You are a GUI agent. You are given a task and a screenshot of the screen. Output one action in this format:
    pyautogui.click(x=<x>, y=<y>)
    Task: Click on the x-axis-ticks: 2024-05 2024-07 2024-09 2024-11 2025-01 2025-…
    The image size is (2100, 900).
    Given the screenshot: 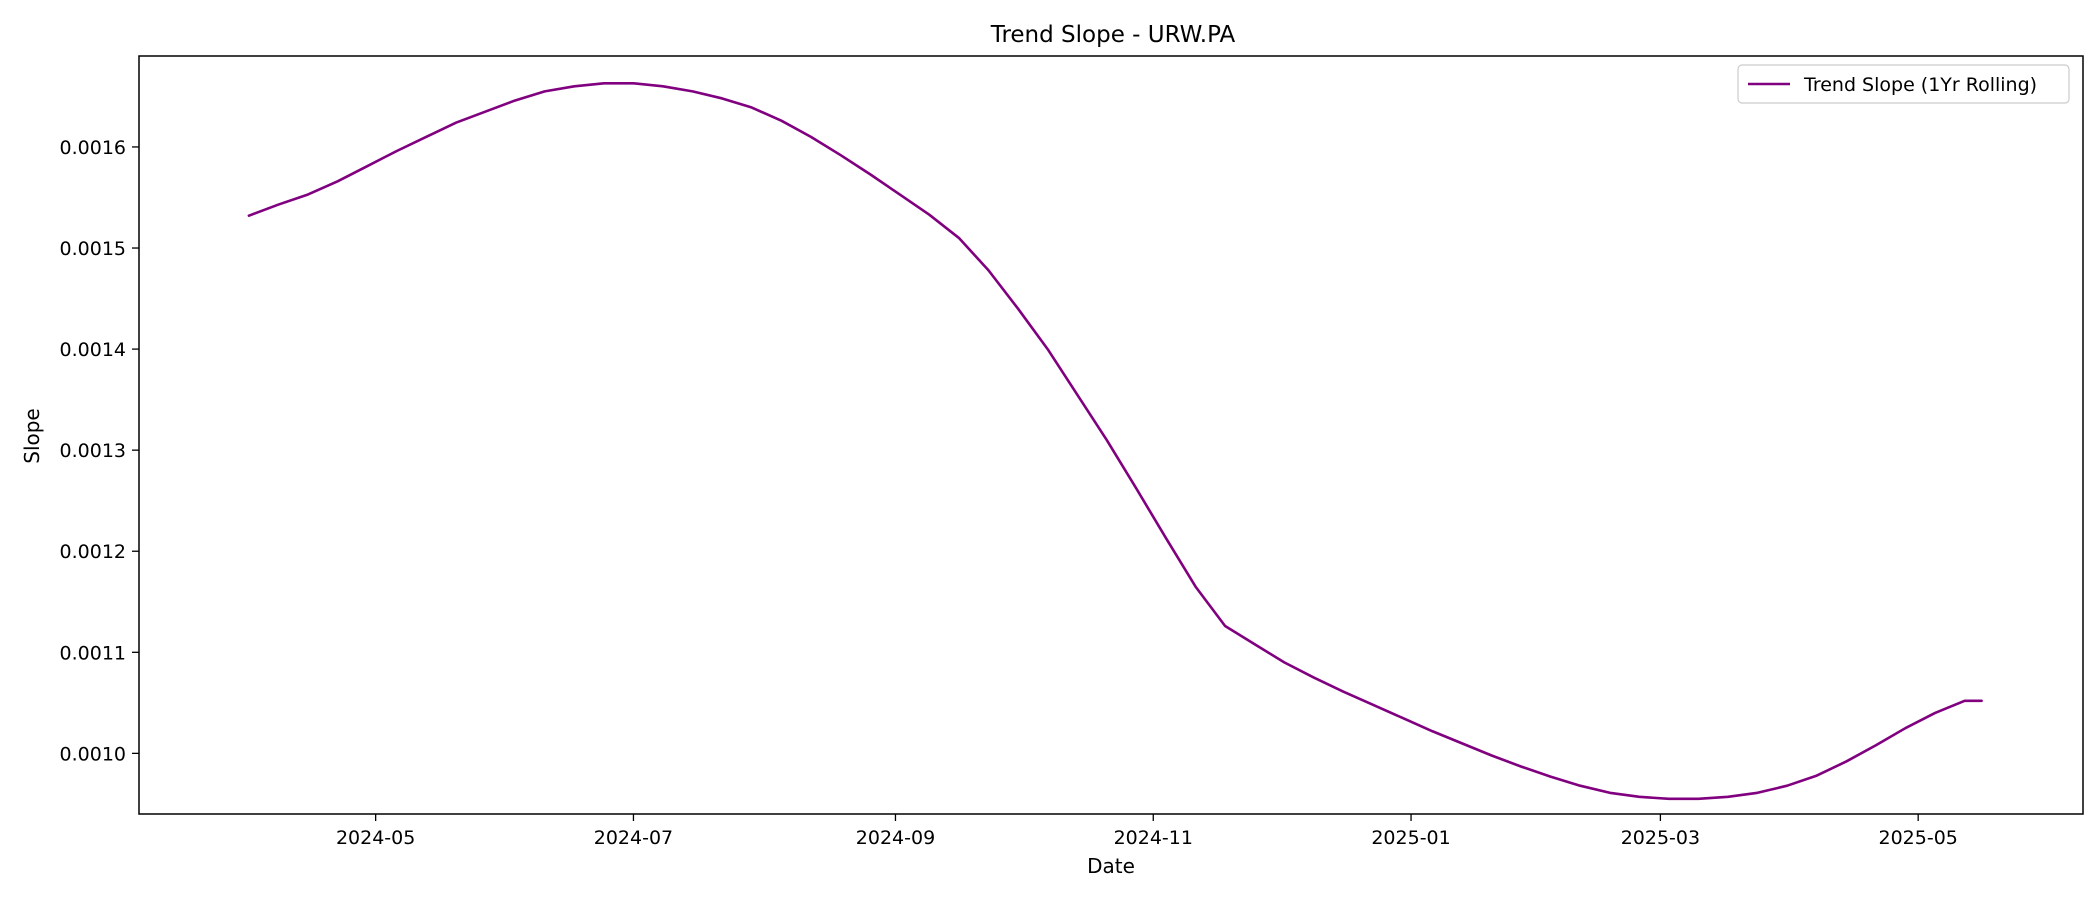 What is the action you would take?
    pyautogui.click(x=1147, y=831)
    